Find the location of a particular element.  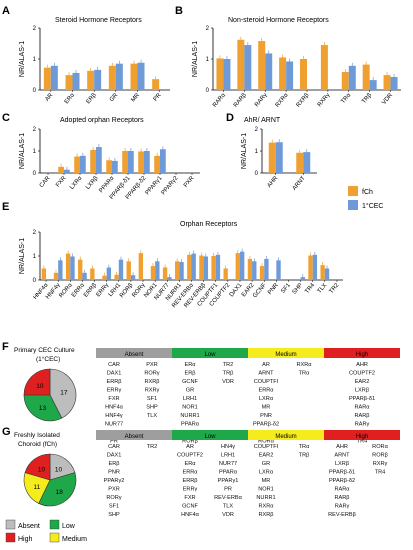

table-cell: GR is located at coordinates (190, 391).